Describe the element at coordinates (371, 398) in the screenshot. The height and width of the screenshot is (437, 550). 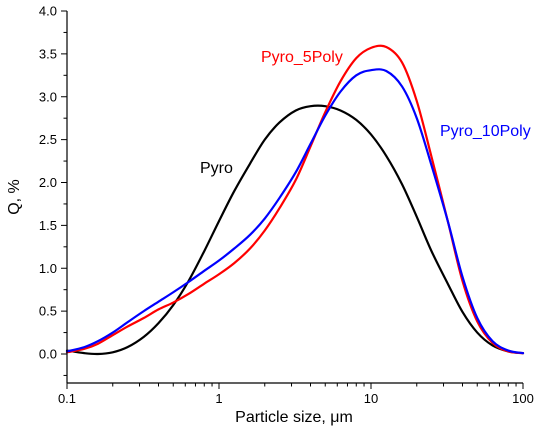
I see `x-tick-label: 10` at that location.